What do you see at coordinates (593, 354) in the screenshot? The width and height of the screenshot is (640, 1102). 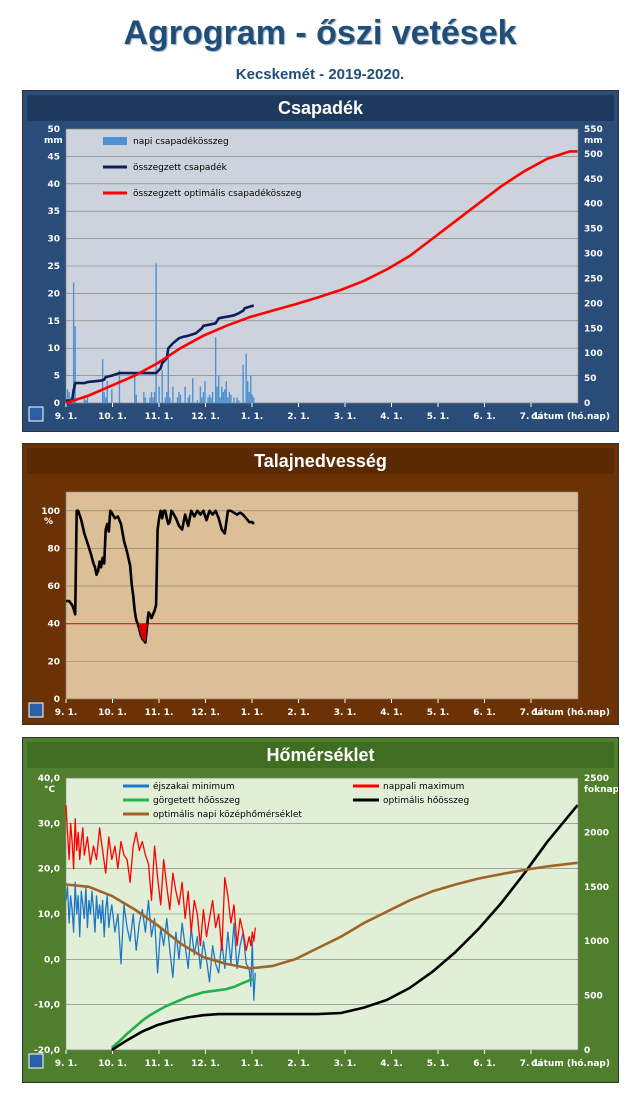 I see `y-right-tick-label: 100` at bounding box center [593, 354].